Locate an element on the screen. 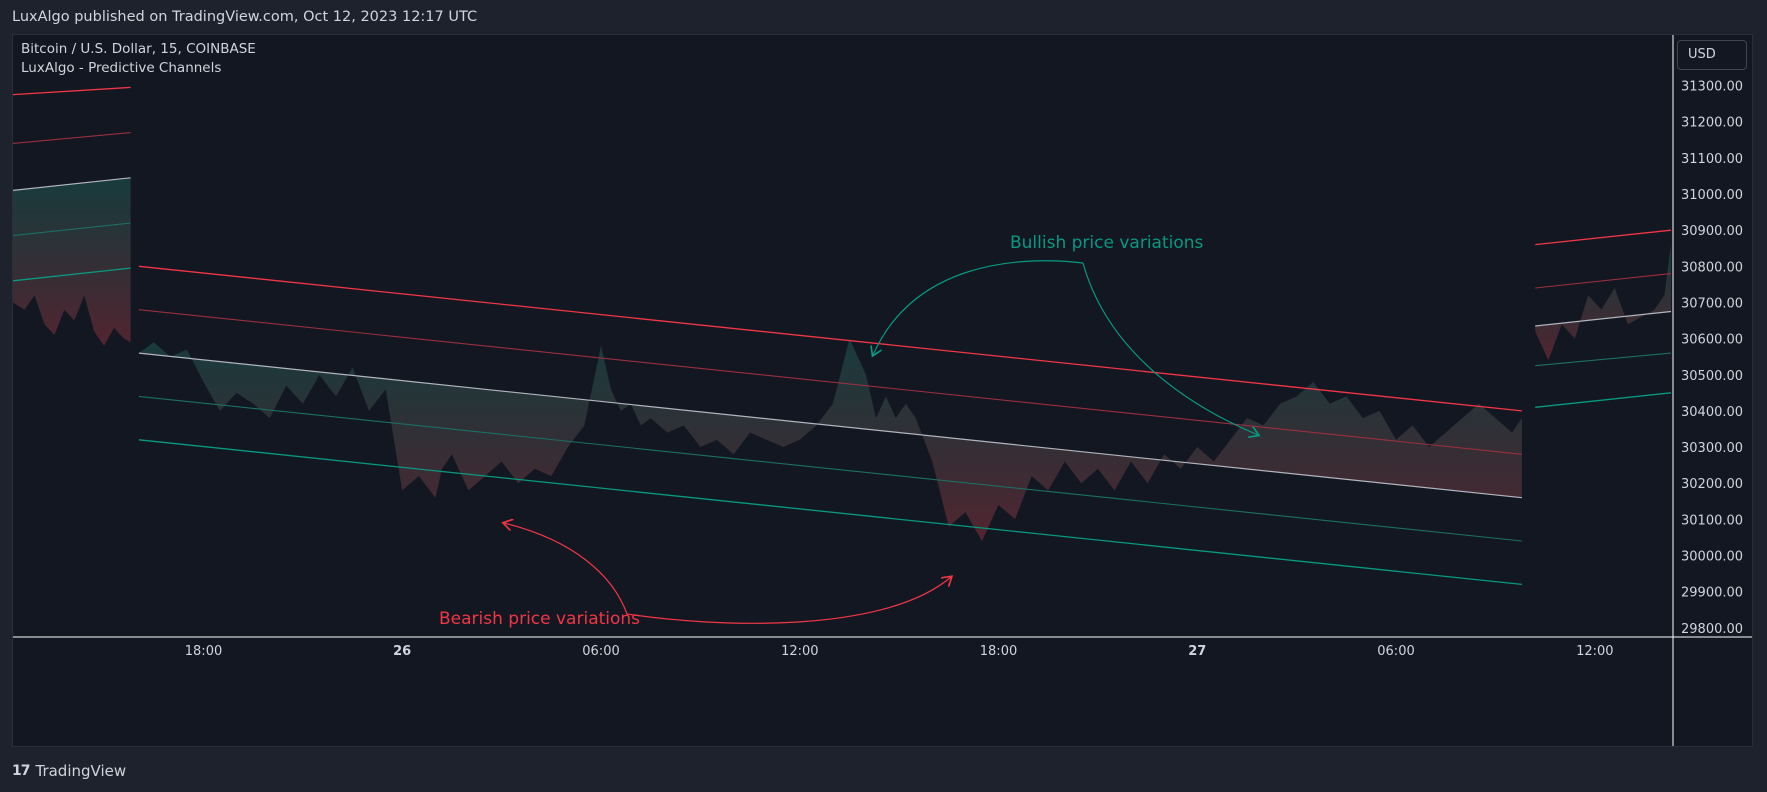 This screenshot has width=1767, height=792. channel-resistance_mid-middle is located at coordinates (830, 382).